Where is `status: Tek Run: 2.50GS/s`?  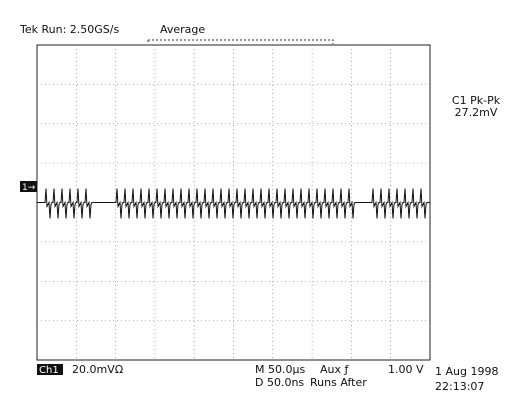 status: Tek Run: 2.50GS/s is located at coordinates (69, 29).